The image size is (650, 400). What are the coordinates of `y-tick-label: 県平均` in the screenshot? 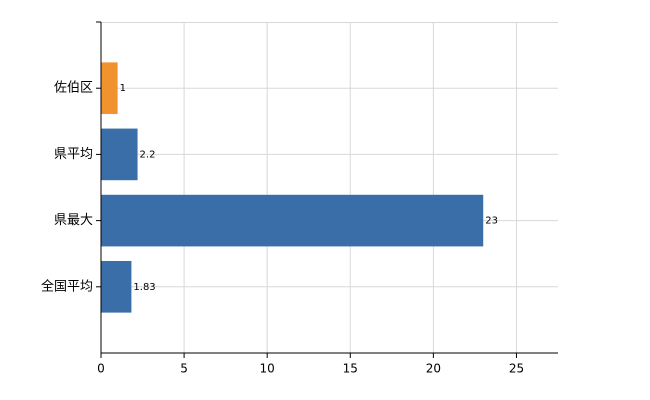 It's located at (73, 154).